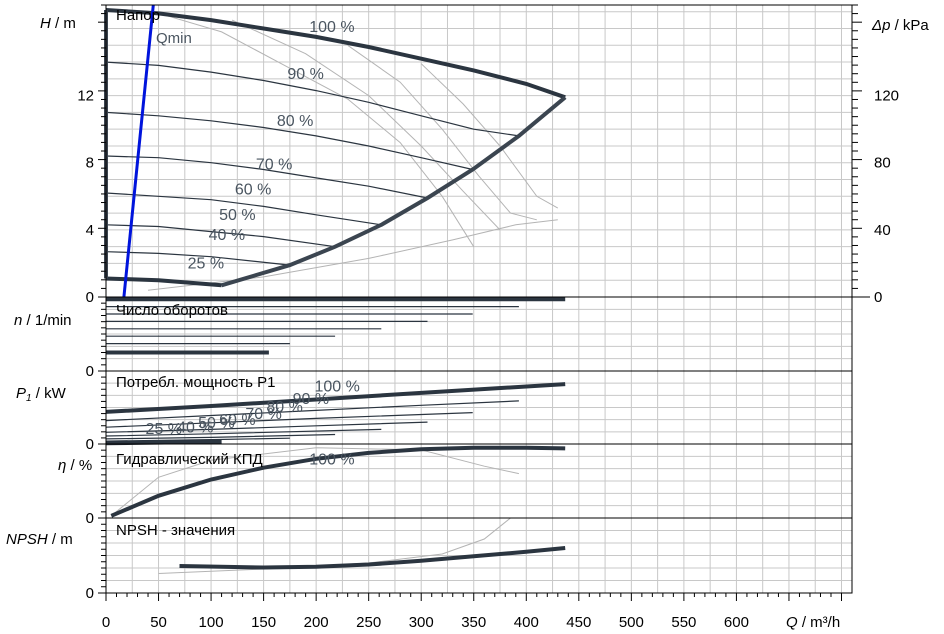  What do you see at coordinates (526, 622) in the screenshot?
I see `x-tick-label: 400` at bounding box center [526, 622].